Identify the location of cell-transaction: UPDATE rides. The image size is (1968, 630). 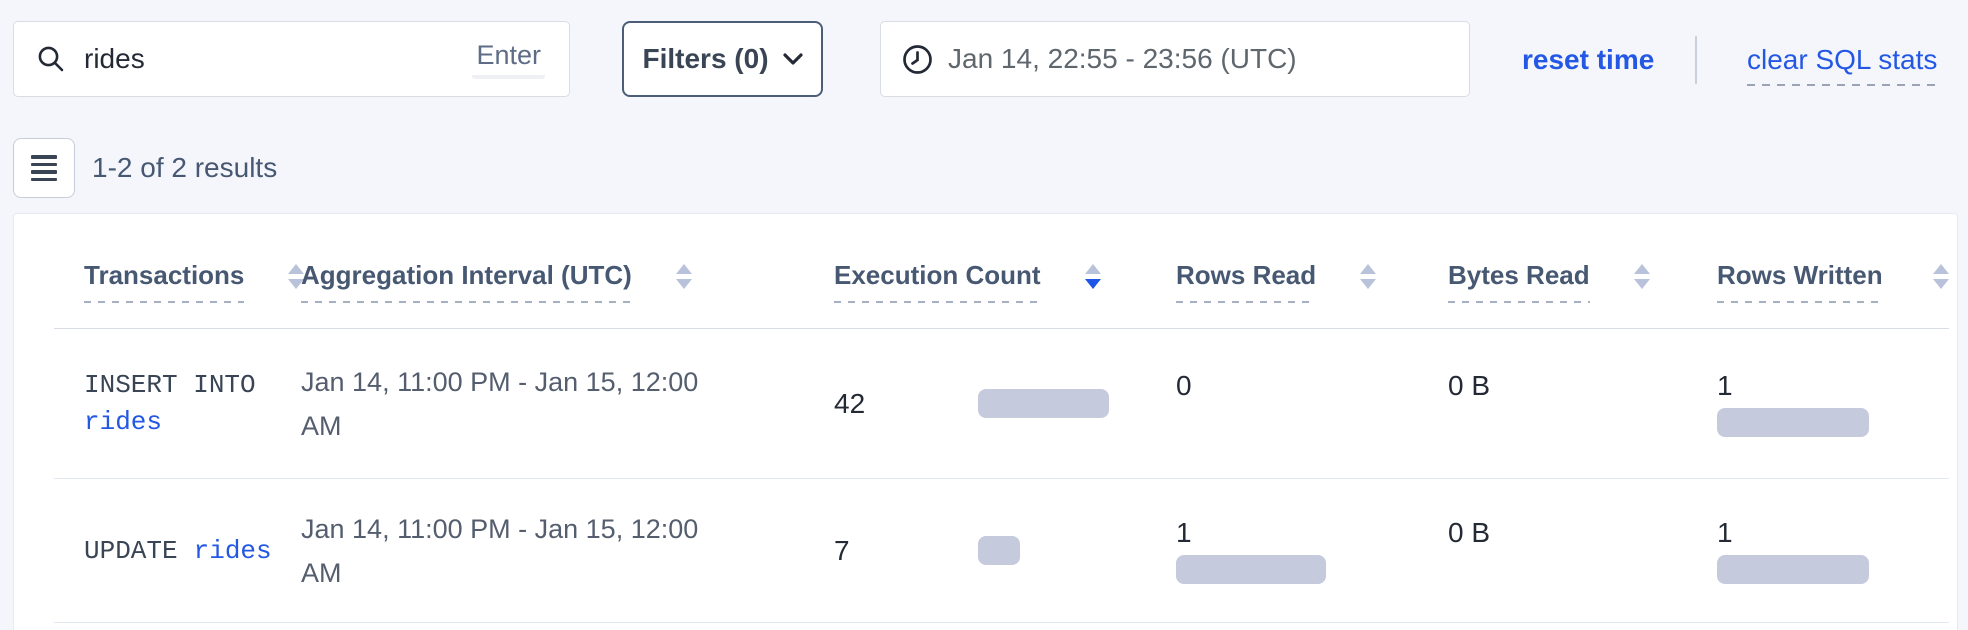
(192, 550).